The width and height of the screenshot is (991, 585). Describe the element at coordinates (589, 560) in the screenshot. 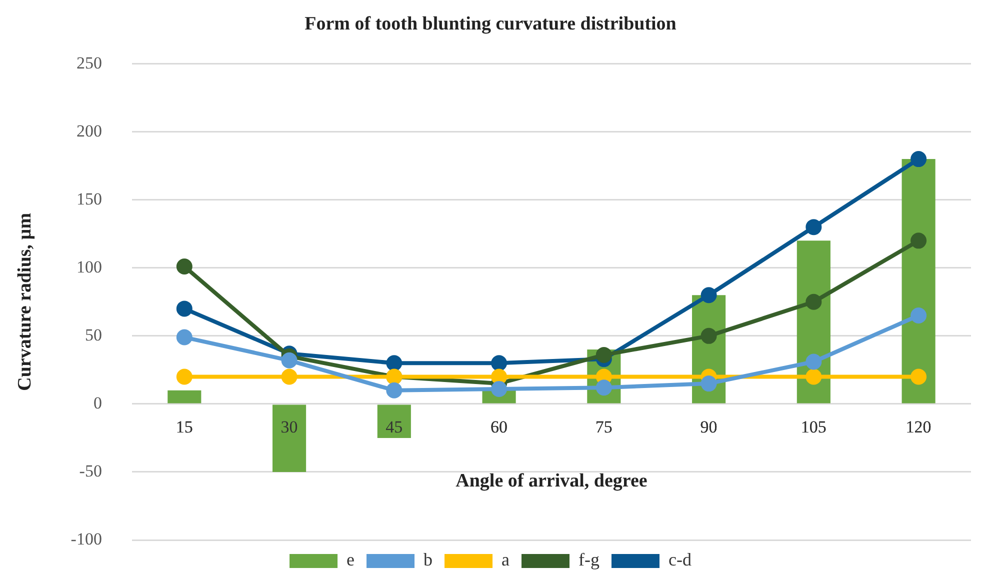

I see `legend-label: f-g` at that location.